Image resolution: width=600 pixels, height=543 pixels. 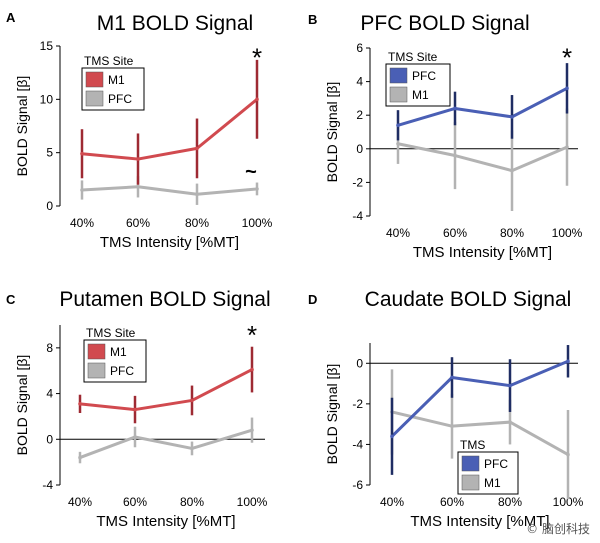 I want to click on y-tick-label: 15, so click(x=47, y=46).